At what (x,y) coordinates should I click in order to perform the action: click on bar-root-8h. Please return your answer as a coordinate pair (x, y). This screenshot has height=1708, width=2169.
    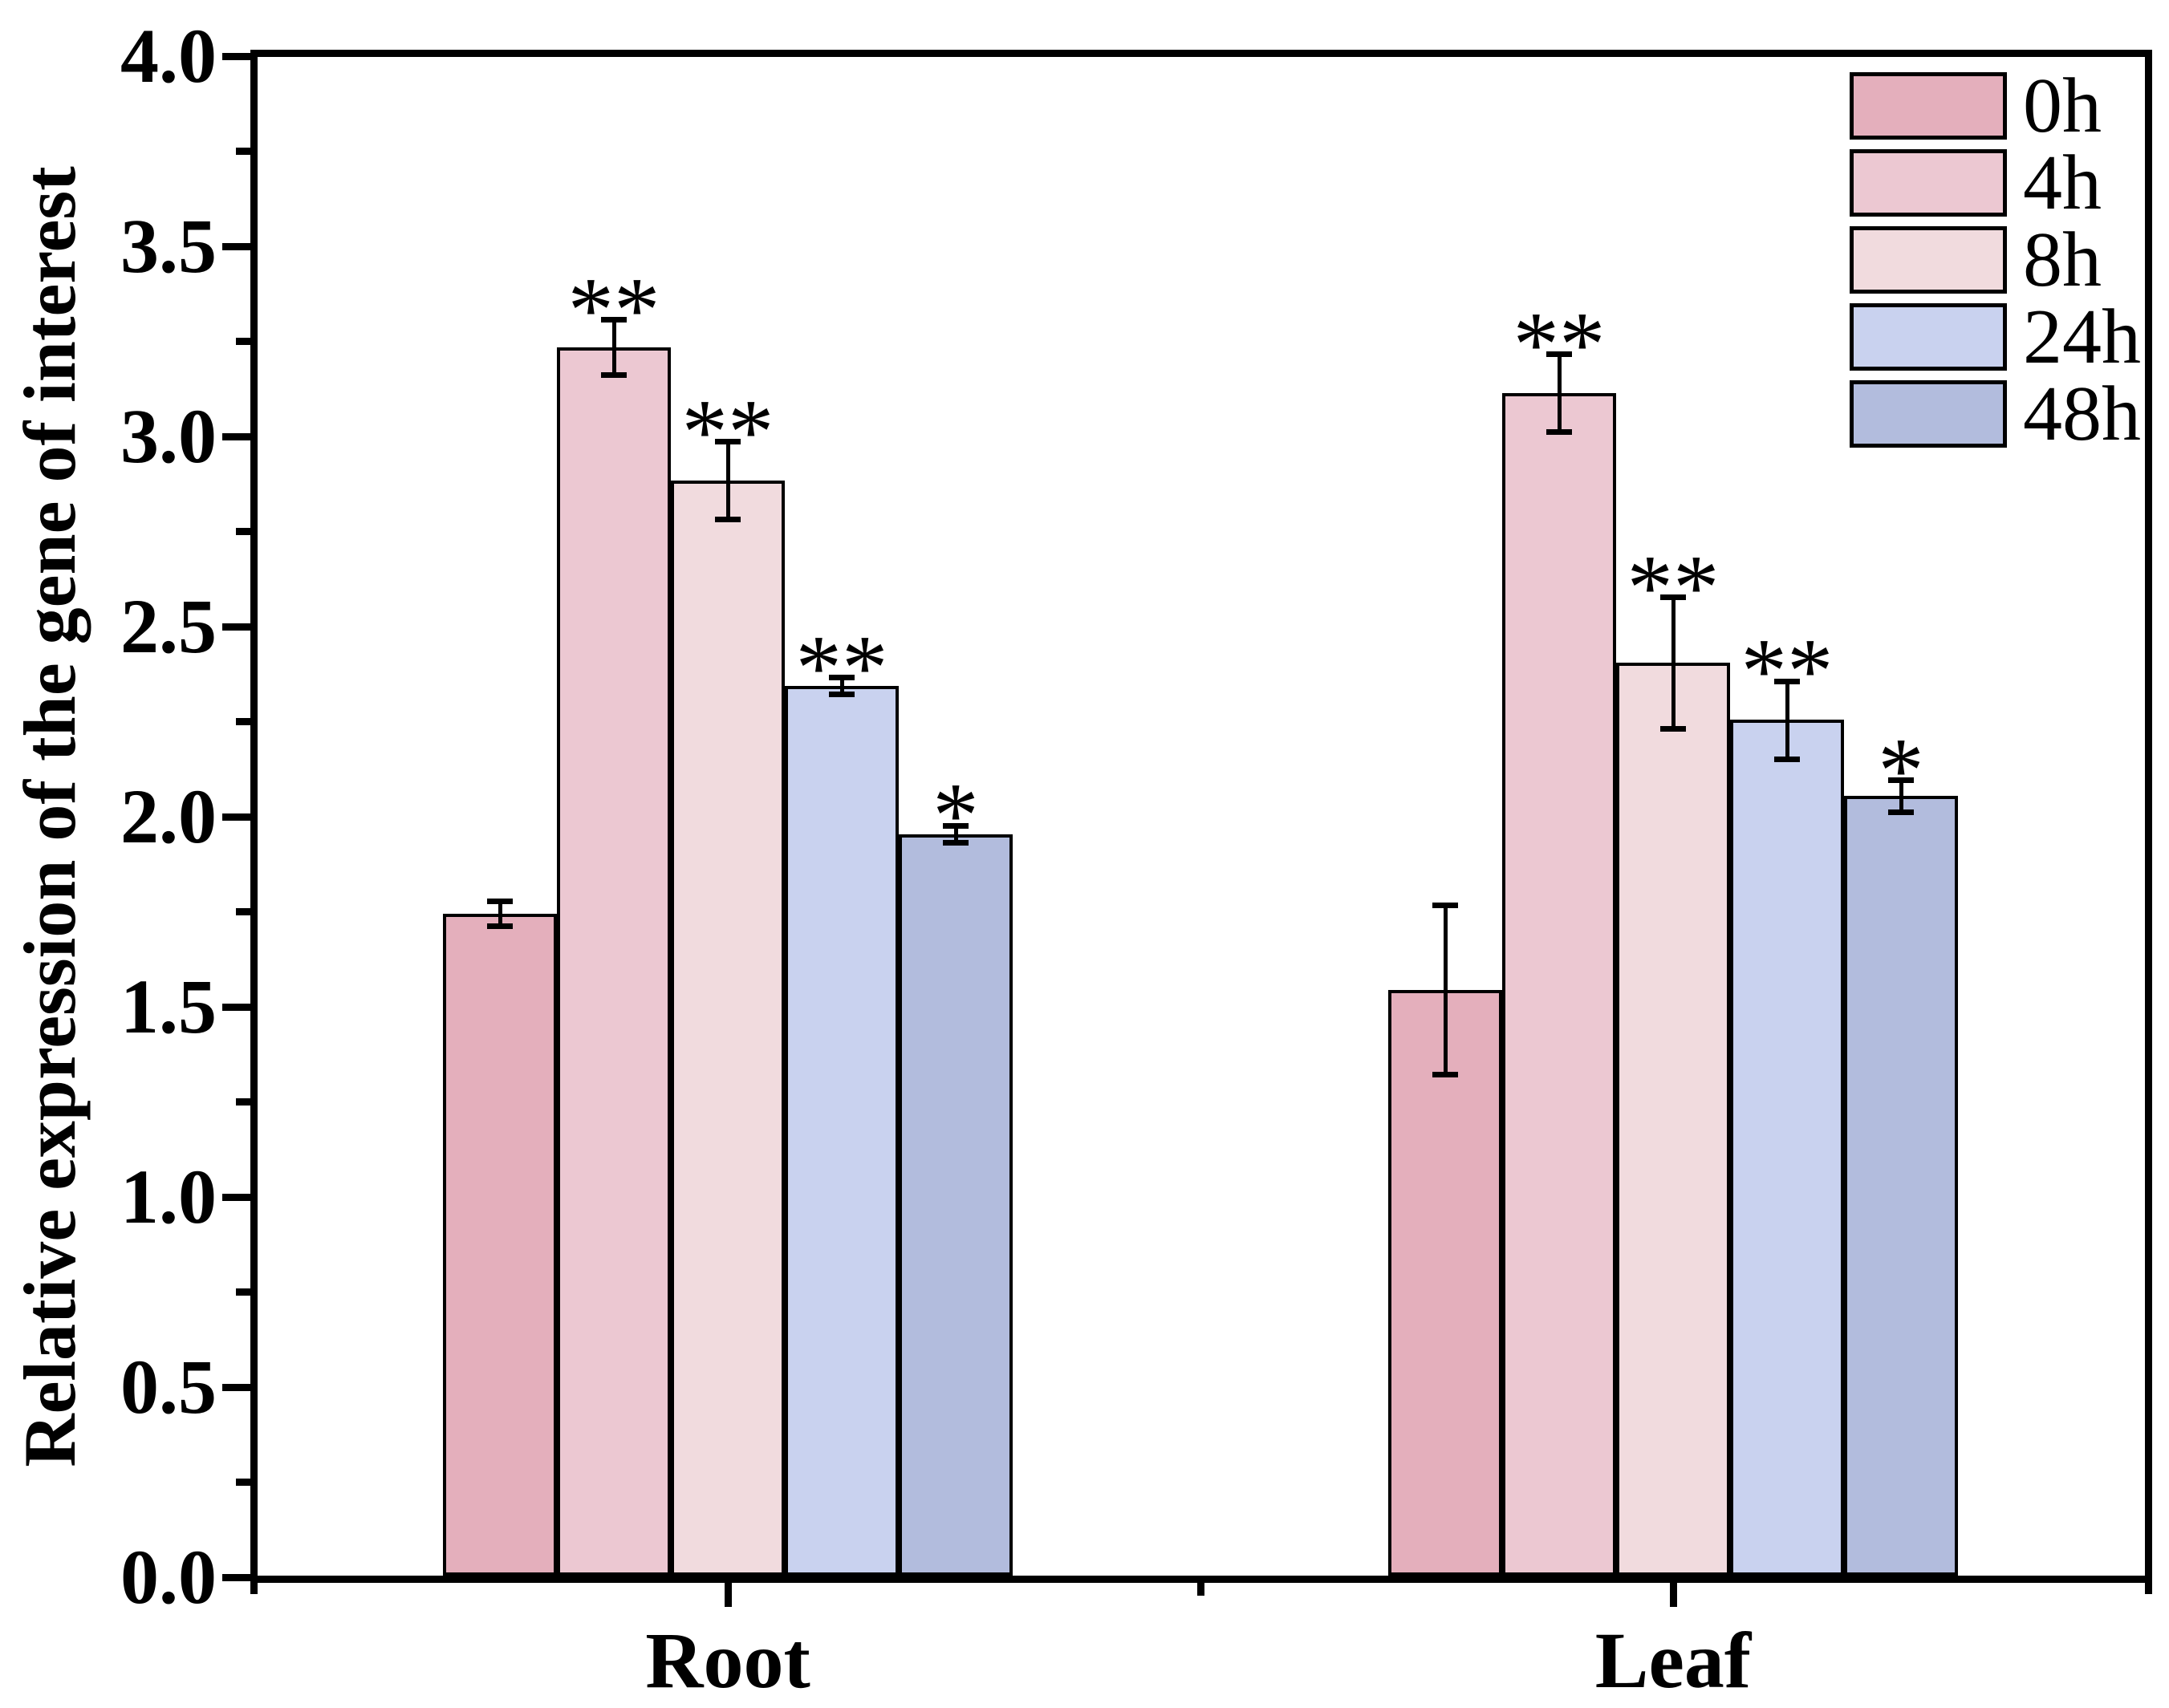
    Looking at the image, I should click on (728, 1028).